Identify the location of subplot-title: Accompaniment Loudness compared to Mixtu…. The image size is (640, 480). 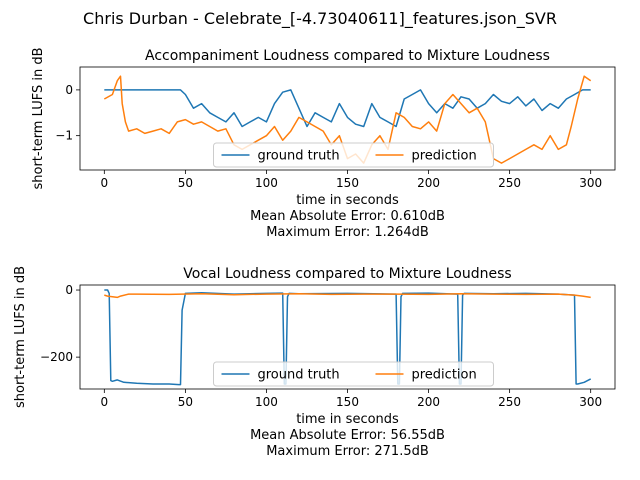
(347, 56).